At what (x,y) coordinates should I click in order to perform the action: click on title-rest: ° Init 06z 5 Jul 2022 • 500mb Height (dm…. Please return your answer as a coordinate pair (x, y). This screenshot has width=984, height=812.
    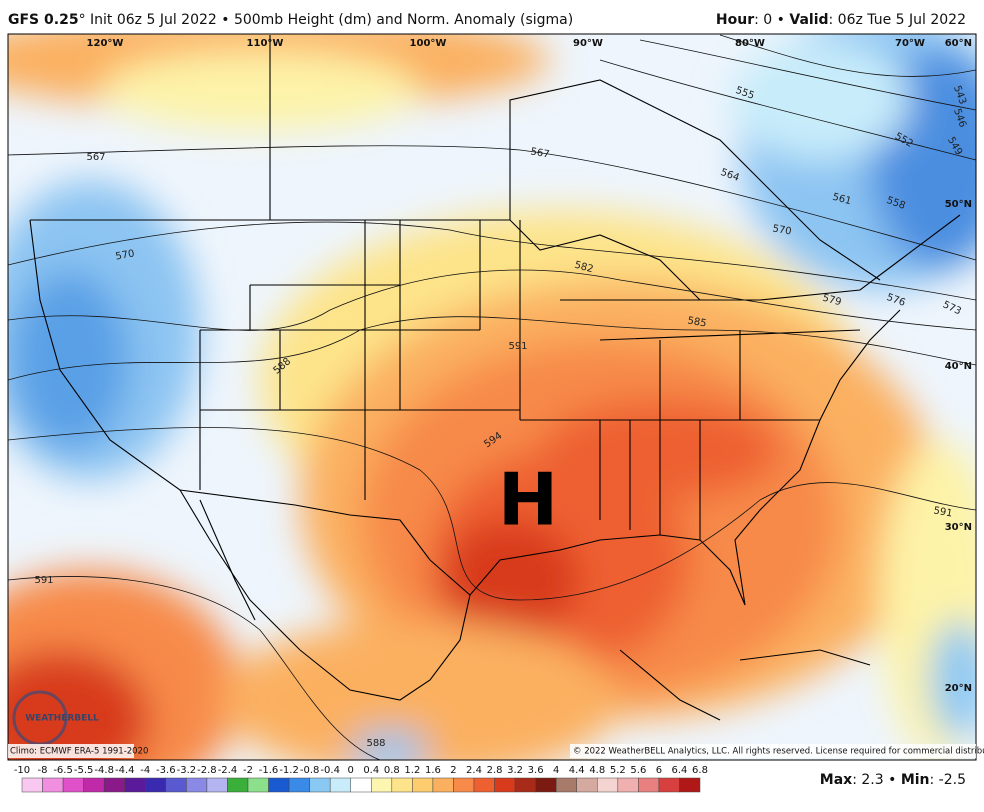
    Looking at the image, I should click on (326, 20).